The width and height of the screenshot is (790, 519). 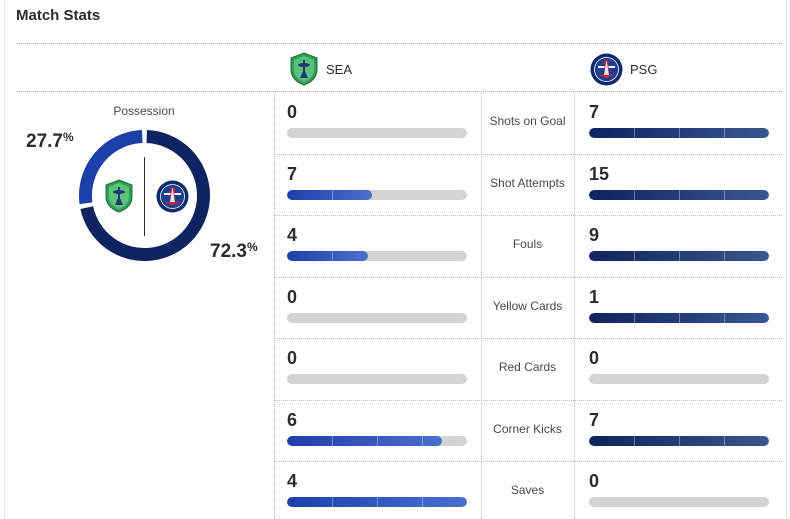 I want to click on stat-label: Shots on Goal, so click(x=527, y=121).